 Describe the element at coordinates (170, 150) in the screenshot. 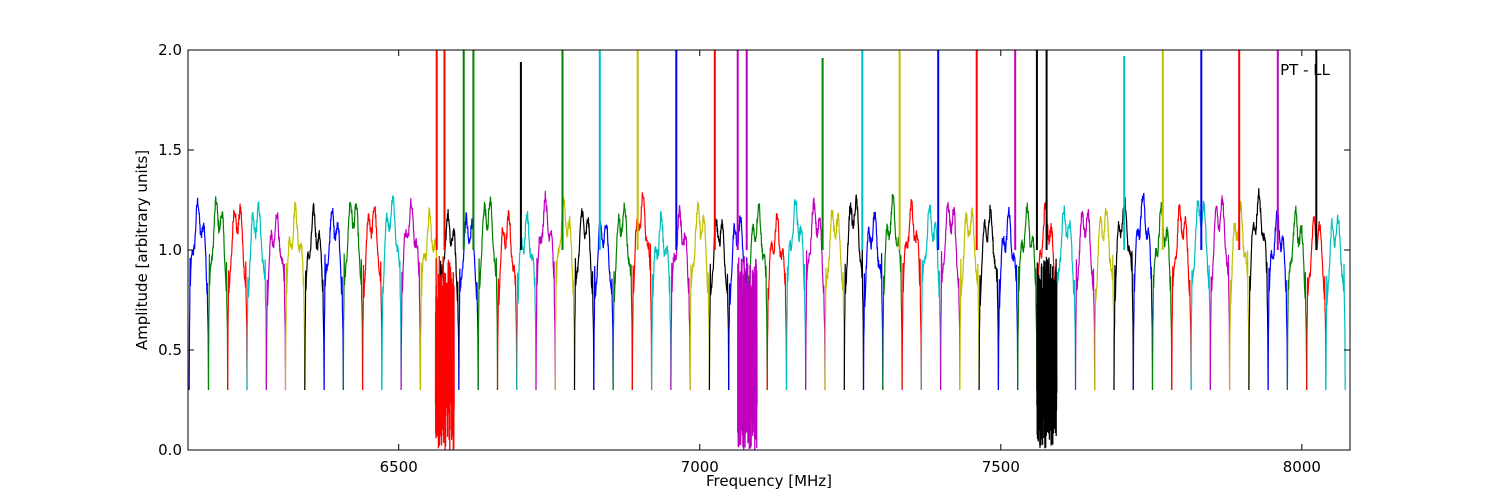

I see `y-tick-label: 1.5` at that location.